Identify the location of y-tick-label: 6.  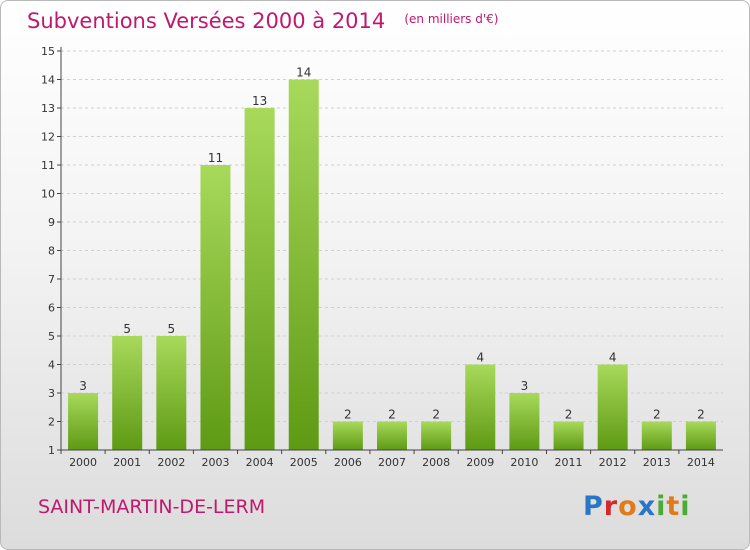
(51, 308).